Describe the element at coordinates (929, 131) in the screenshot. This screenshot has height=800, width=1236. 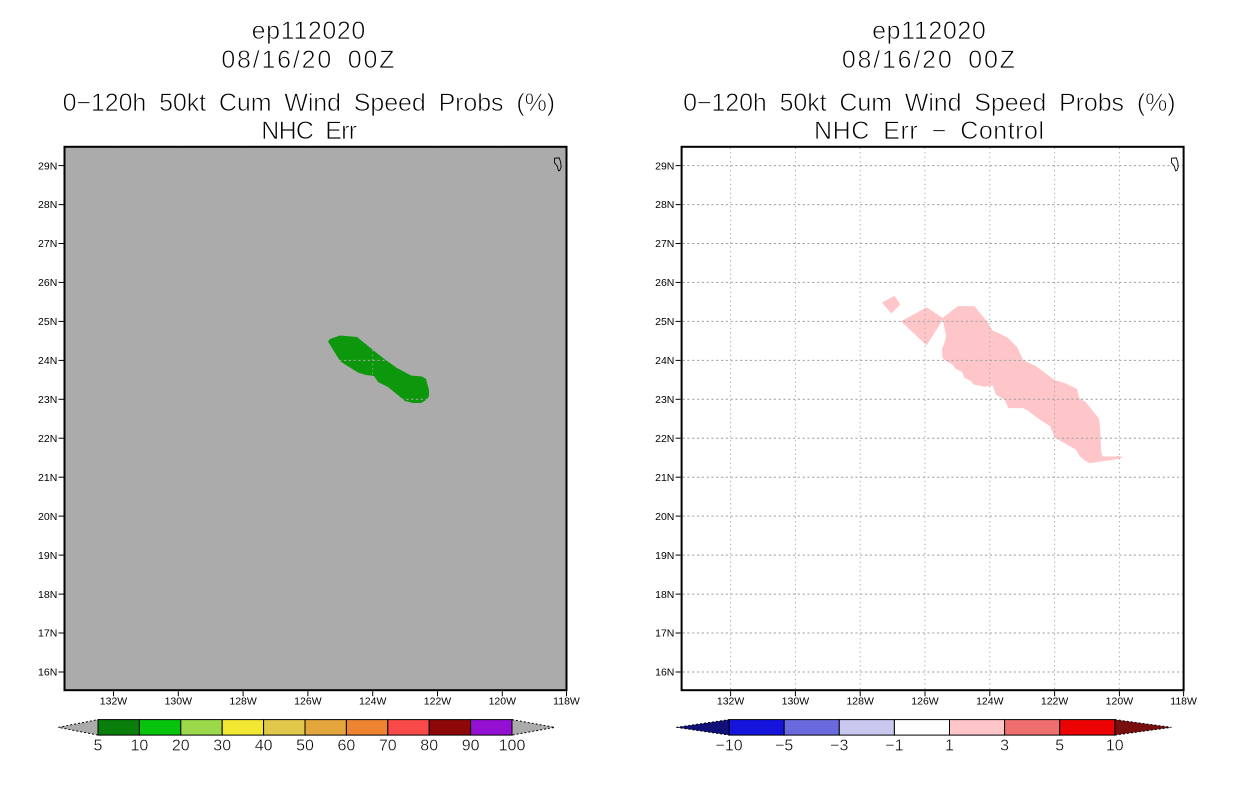
I see `svg-text: NHC Err − Control` at that location.